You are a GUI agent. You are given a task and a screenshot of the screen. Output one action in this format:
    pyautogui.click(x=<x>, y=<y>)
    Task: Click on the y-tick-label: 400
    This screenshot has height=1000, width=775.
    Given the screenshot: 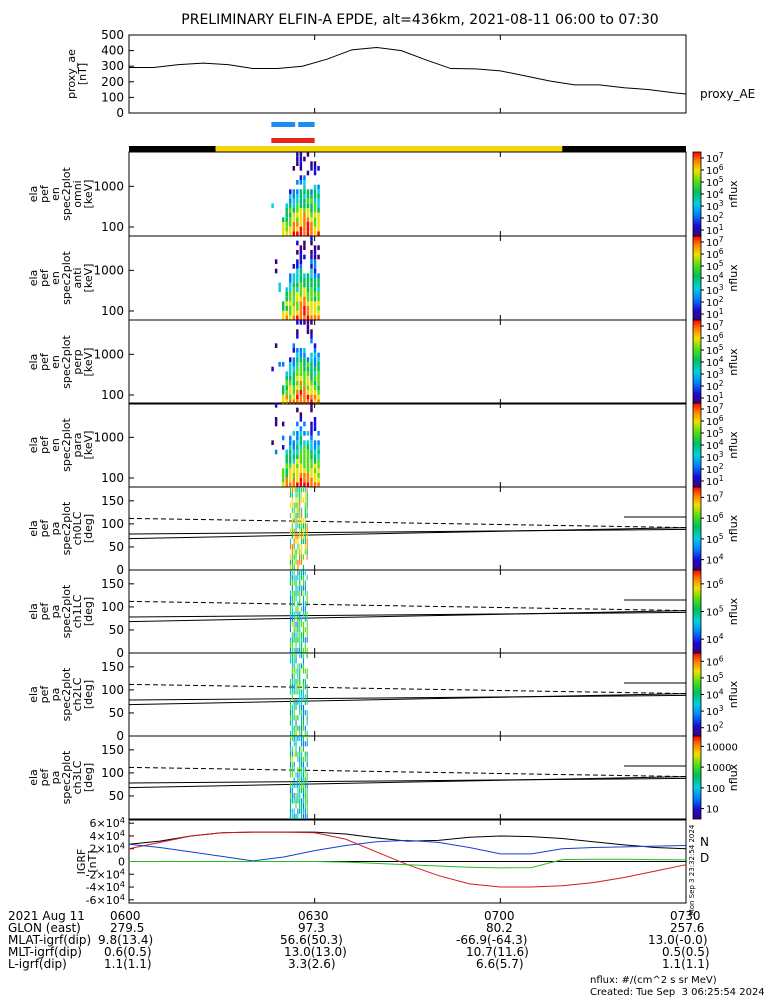 What is the action you would take?
    pyautogui.click(x=112, y=51)
    